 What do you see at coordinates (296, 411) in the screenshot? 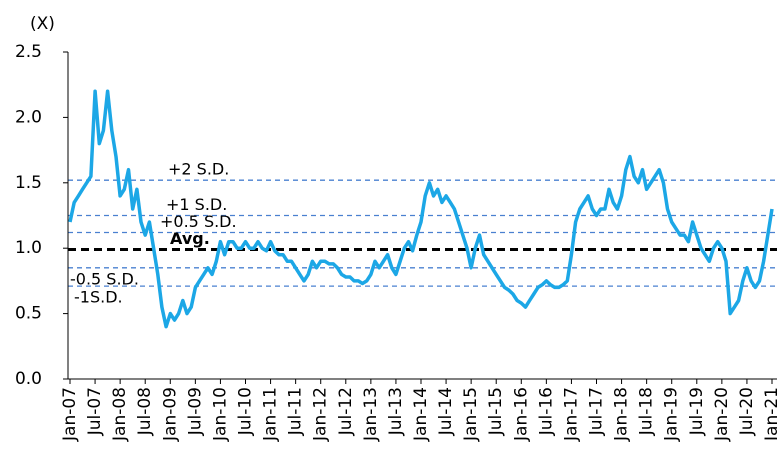
I see `x-tick-label: Jul-11` at bounding box center [296, 411].